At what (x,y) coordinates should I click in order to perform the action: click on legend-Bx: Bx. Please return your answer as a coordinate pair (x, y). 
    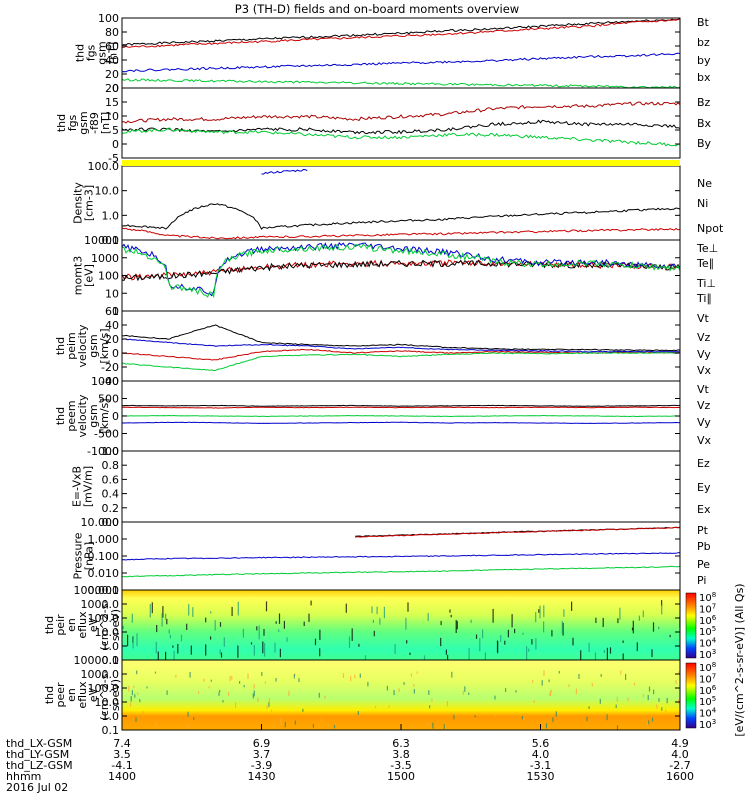
    Looking at the image, I should click on (704, 123).